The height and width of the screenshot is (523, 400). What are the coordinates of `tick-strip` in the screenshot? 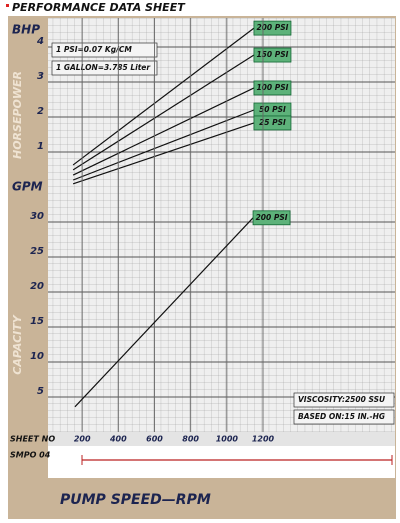 It's located at (221, 439).